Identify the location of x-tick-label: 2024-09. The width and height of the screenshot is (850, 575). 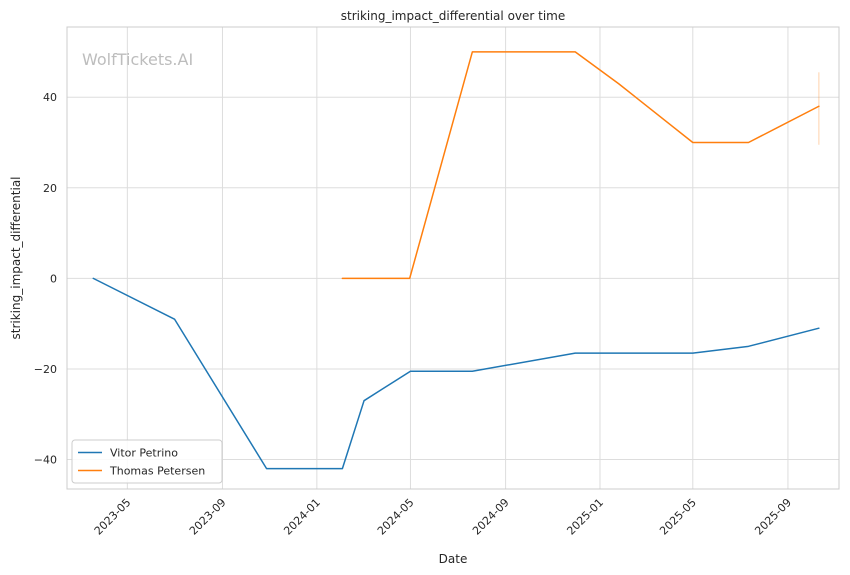
(491, 517).